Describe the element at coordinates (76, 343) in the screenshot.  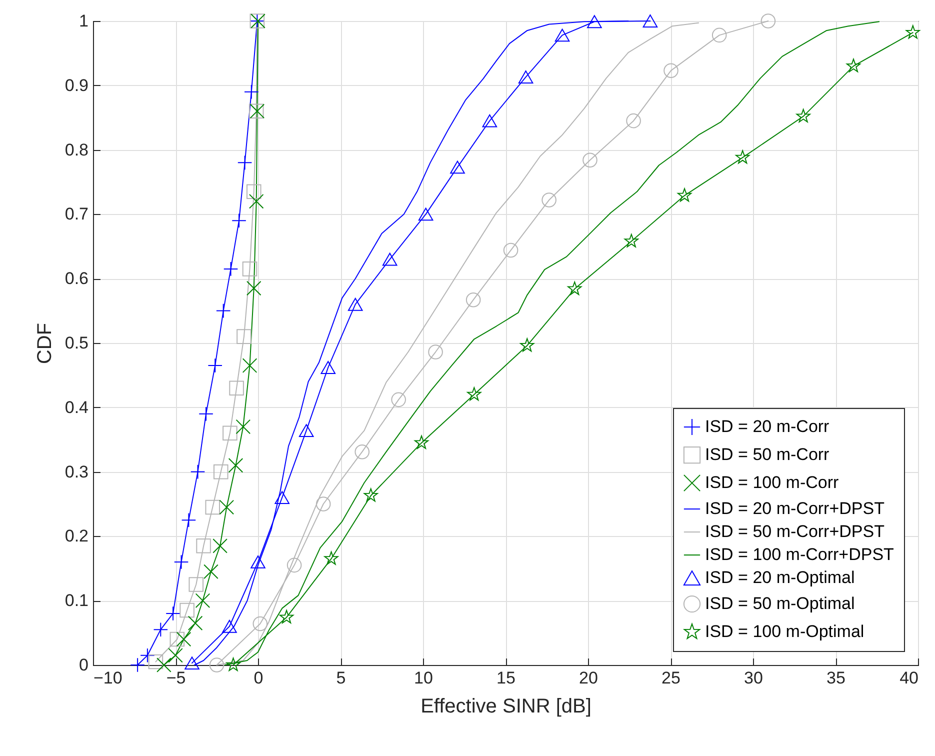
I see `y-tick-label: 0.5` at that location.